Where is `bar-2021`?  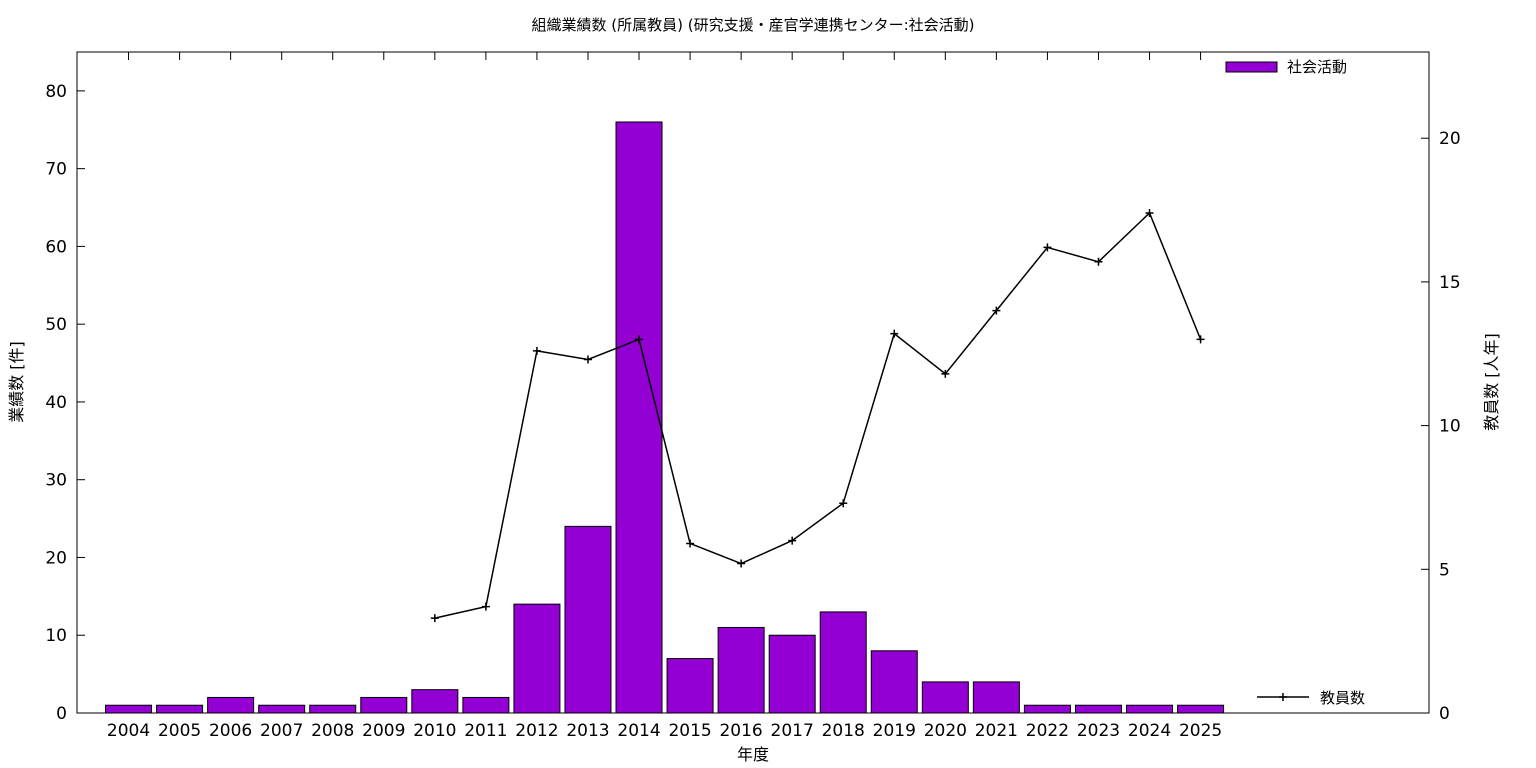 bar-2021 is located at coordinates (996, 697).